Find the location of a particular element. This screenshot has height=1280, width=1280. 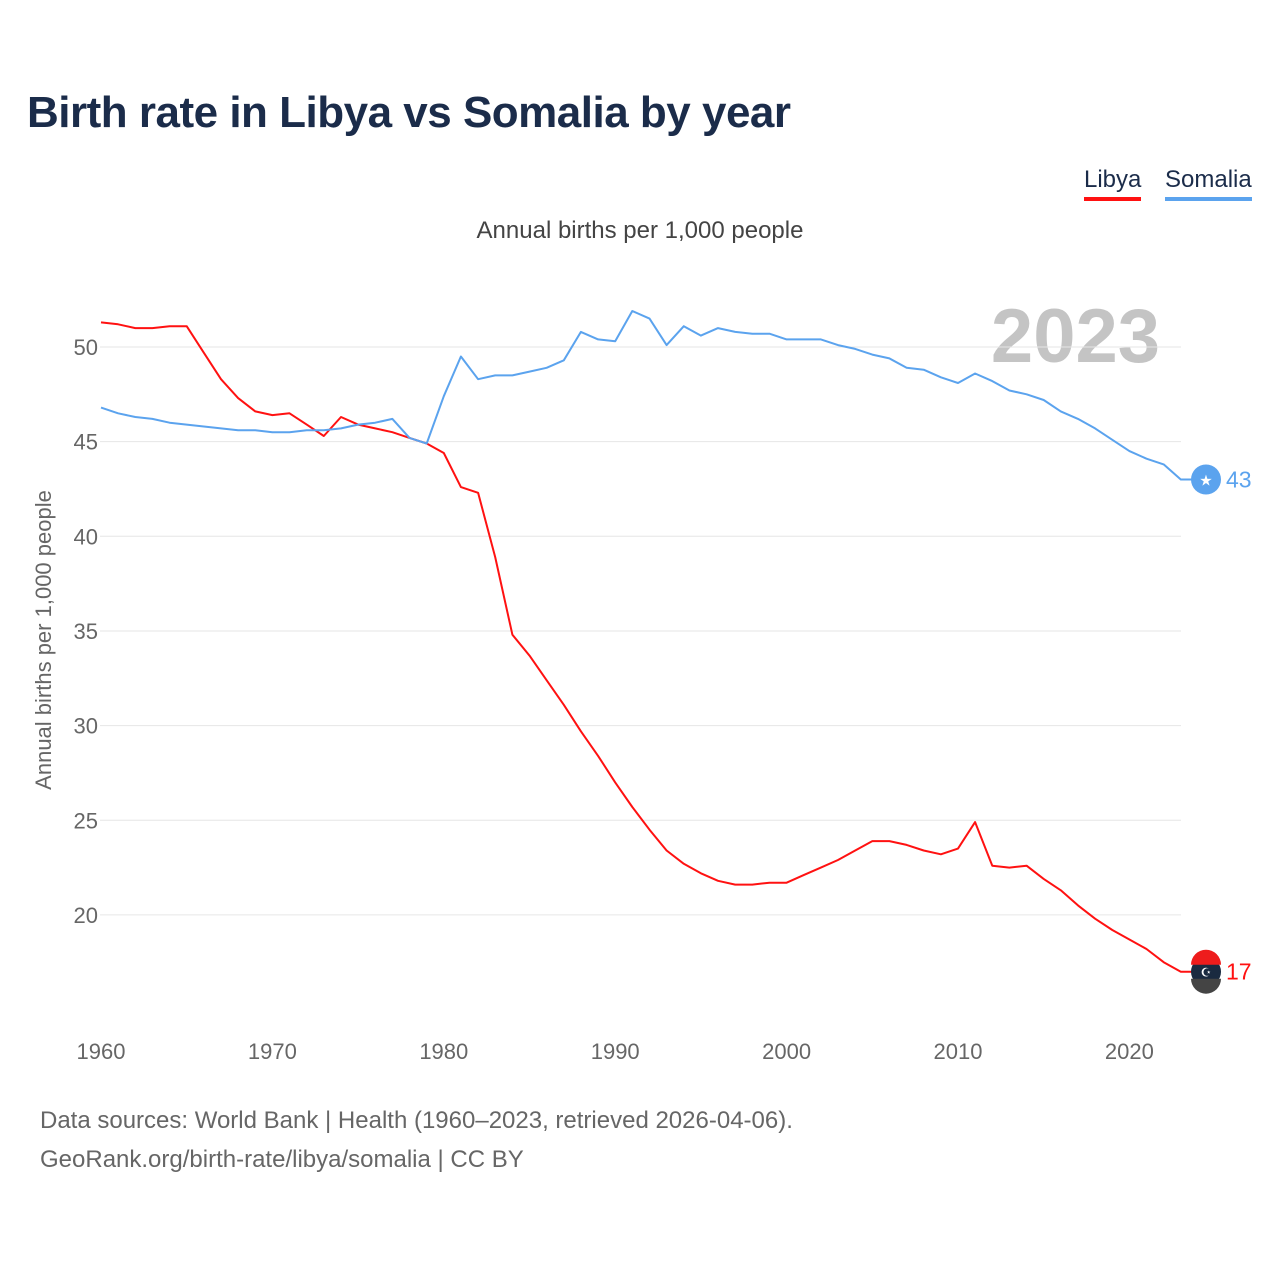

y-axis-label: Annual births per 1,000 people is located at coordinates (43, 640).